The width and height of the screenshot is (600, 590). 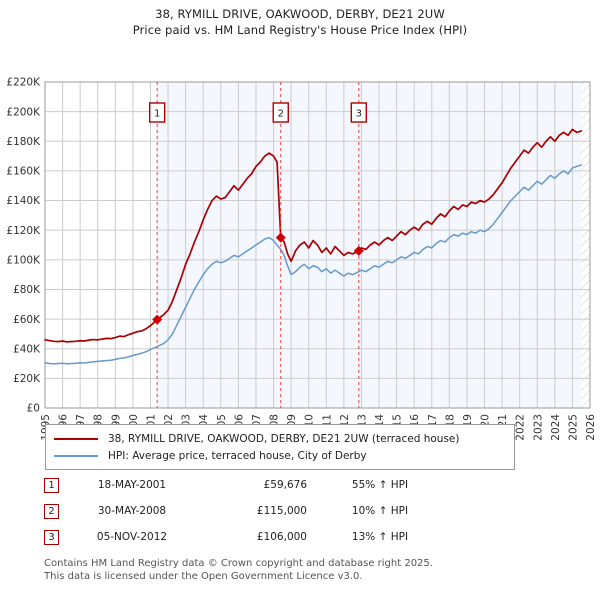 What do you see at coordinates (51, 511) in the screenshot?
I see `transaction-badge: 2` at bounding box center [51, 511].